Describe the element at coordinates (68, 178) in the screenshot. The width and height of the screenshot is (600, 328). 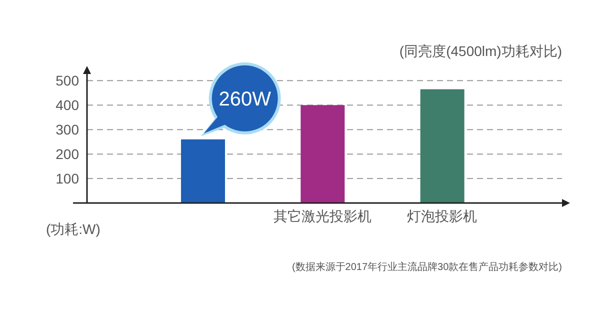
I see `y-tick-label: 100` at that location.